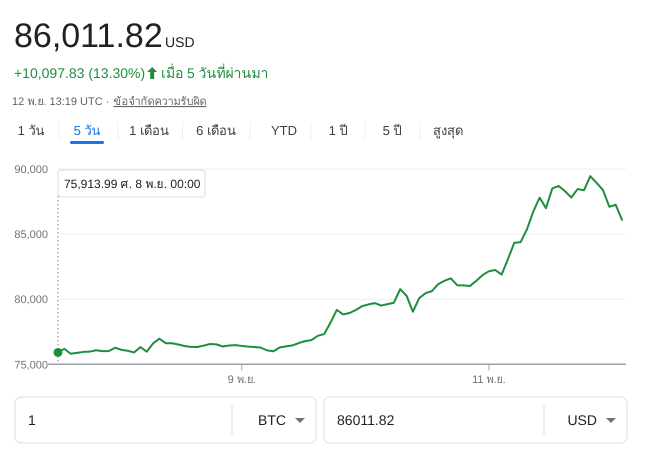  Describe the element at coordinates (272, 420) in the screenshot. I see `text: BTC` at that location.